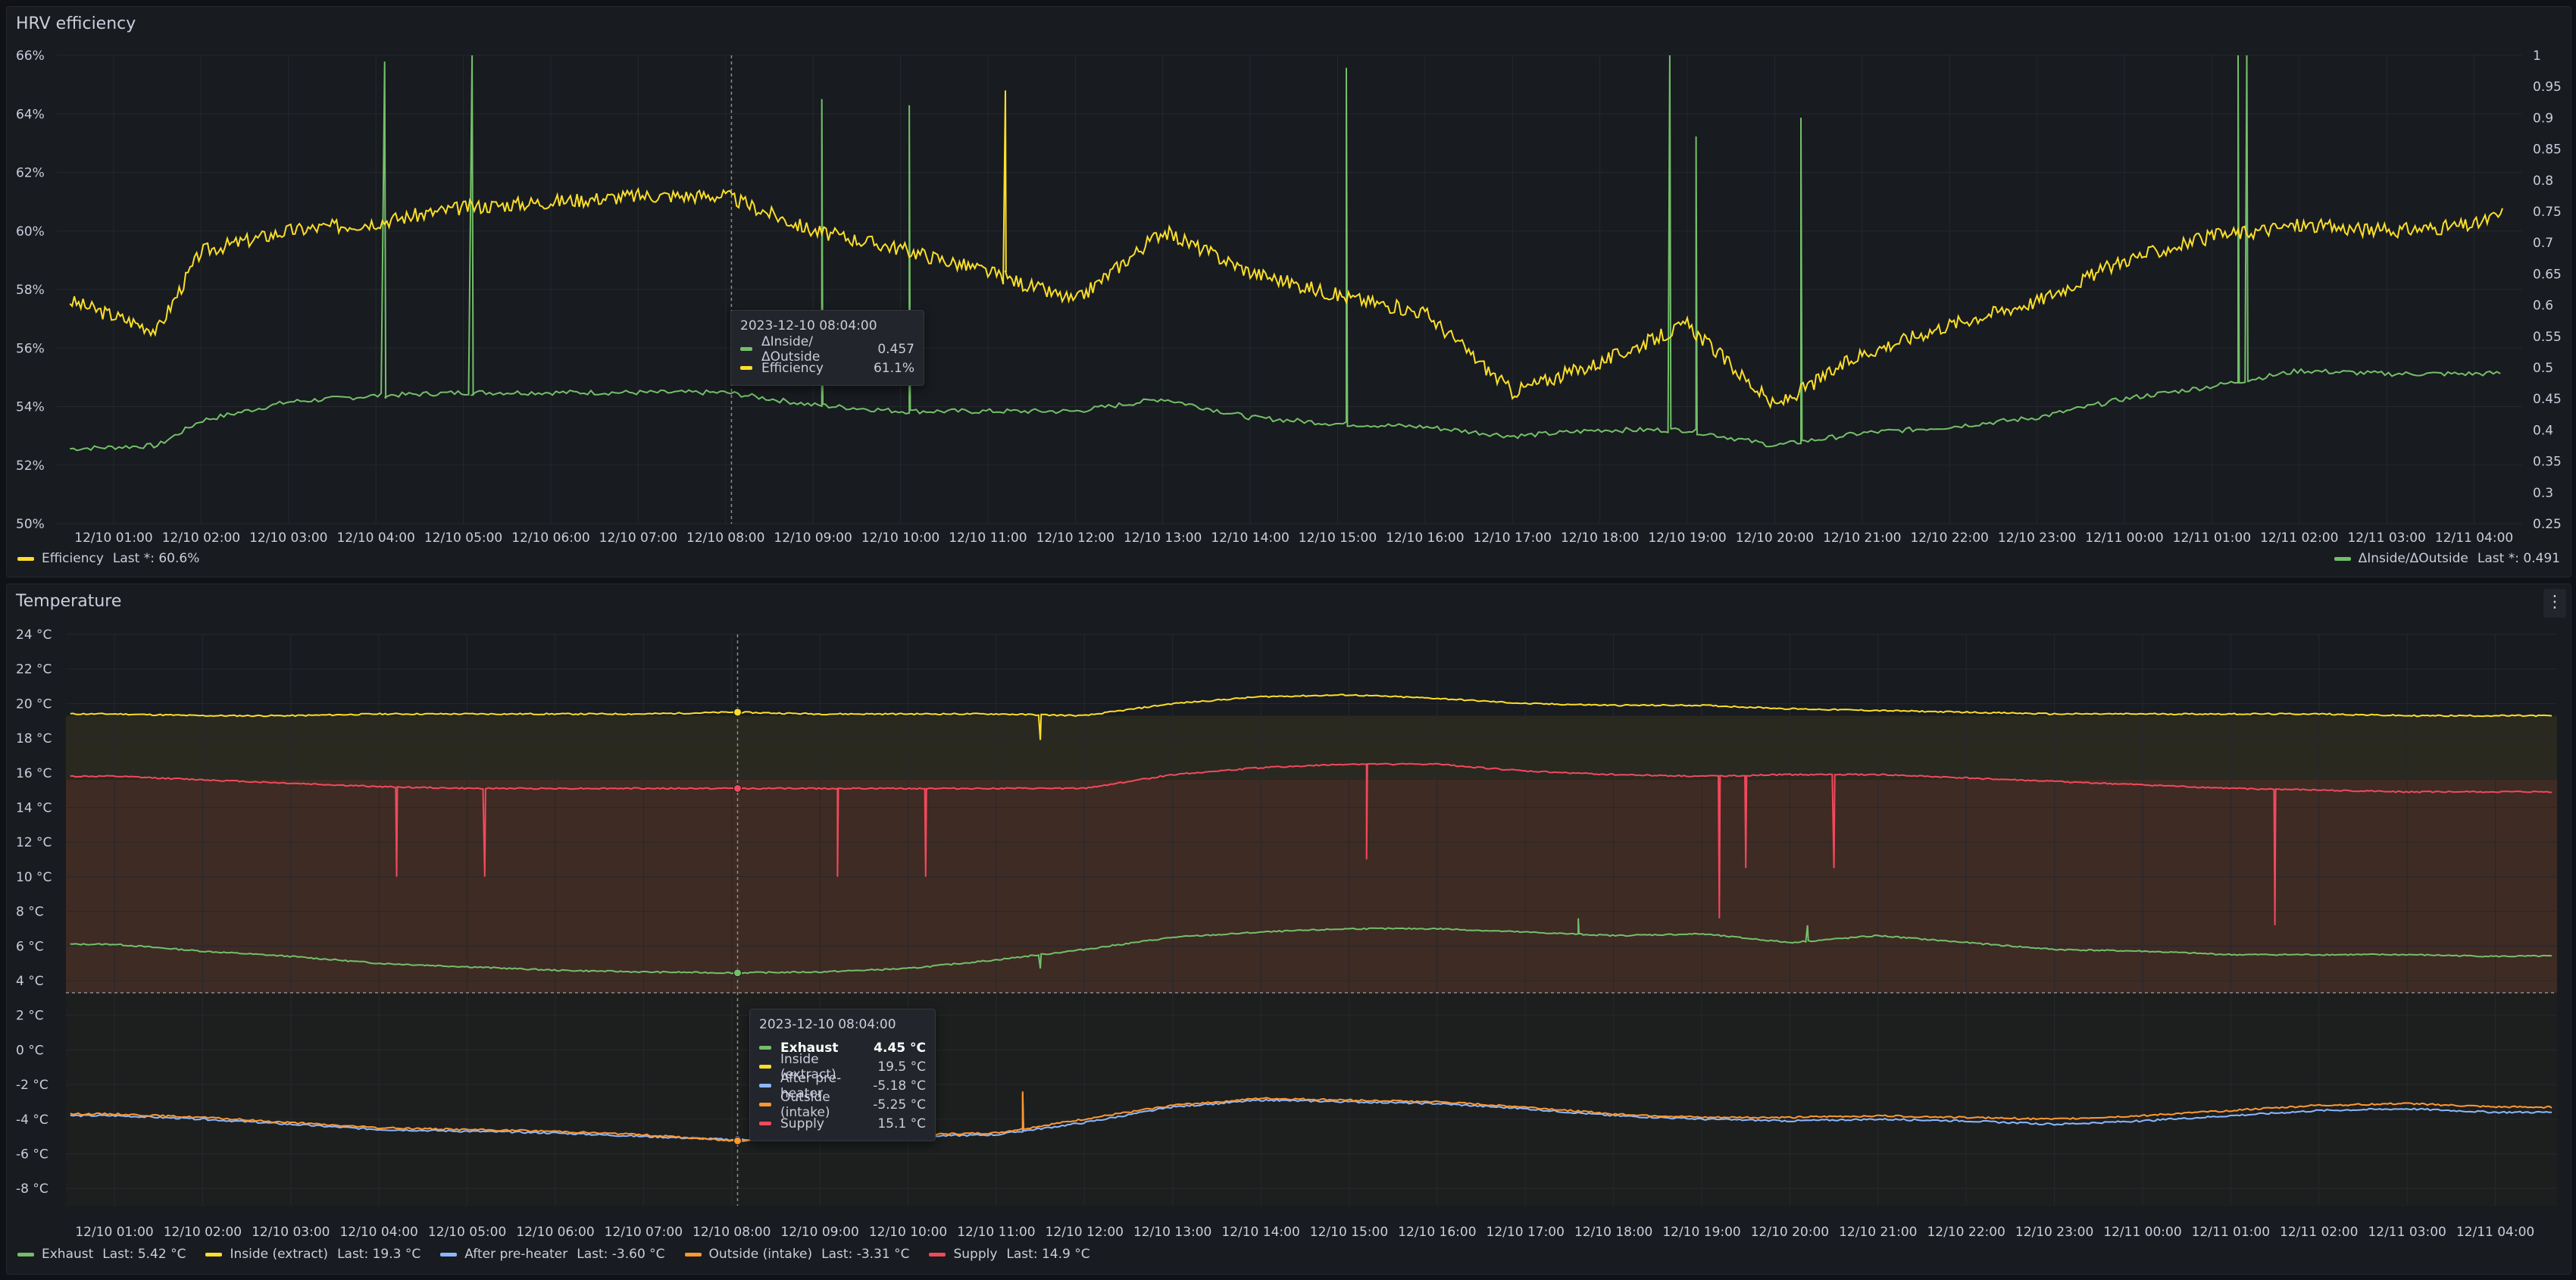 This screenshot has height=1280, width=2576. I want to click on x-tick-label: 12/10 08:00, so click(731, 1232).